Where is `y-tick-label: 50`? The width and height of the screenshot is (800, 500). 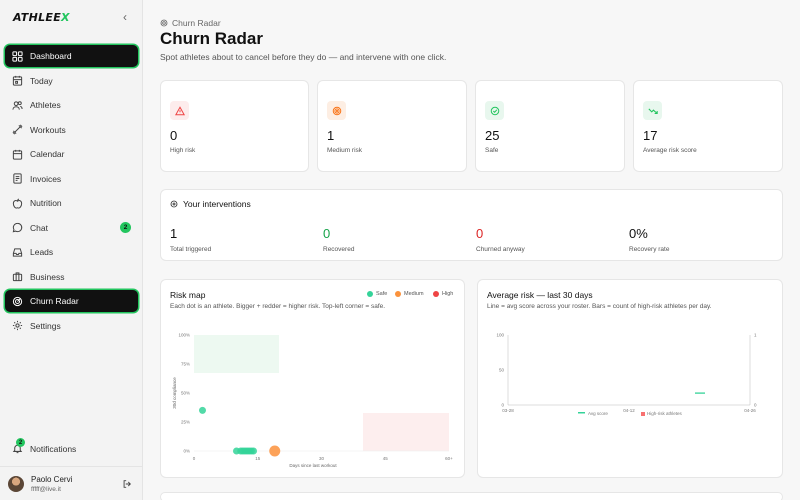 y-tick-label: 50 is located at coordinates (502, 370).